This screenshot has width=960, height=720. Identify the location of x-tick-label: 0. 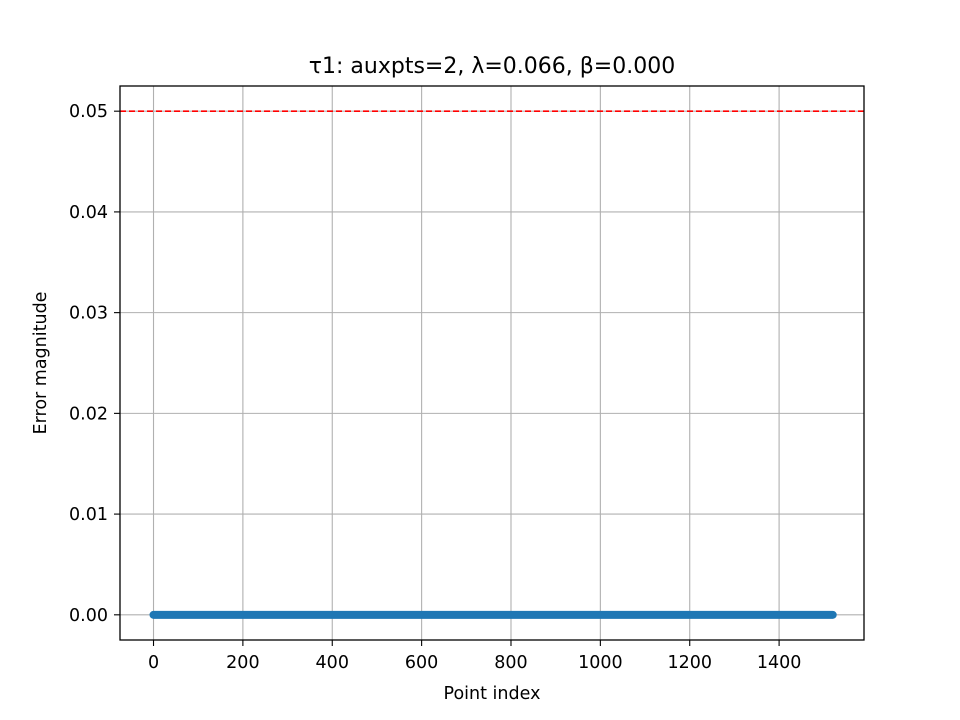
(153, 663).